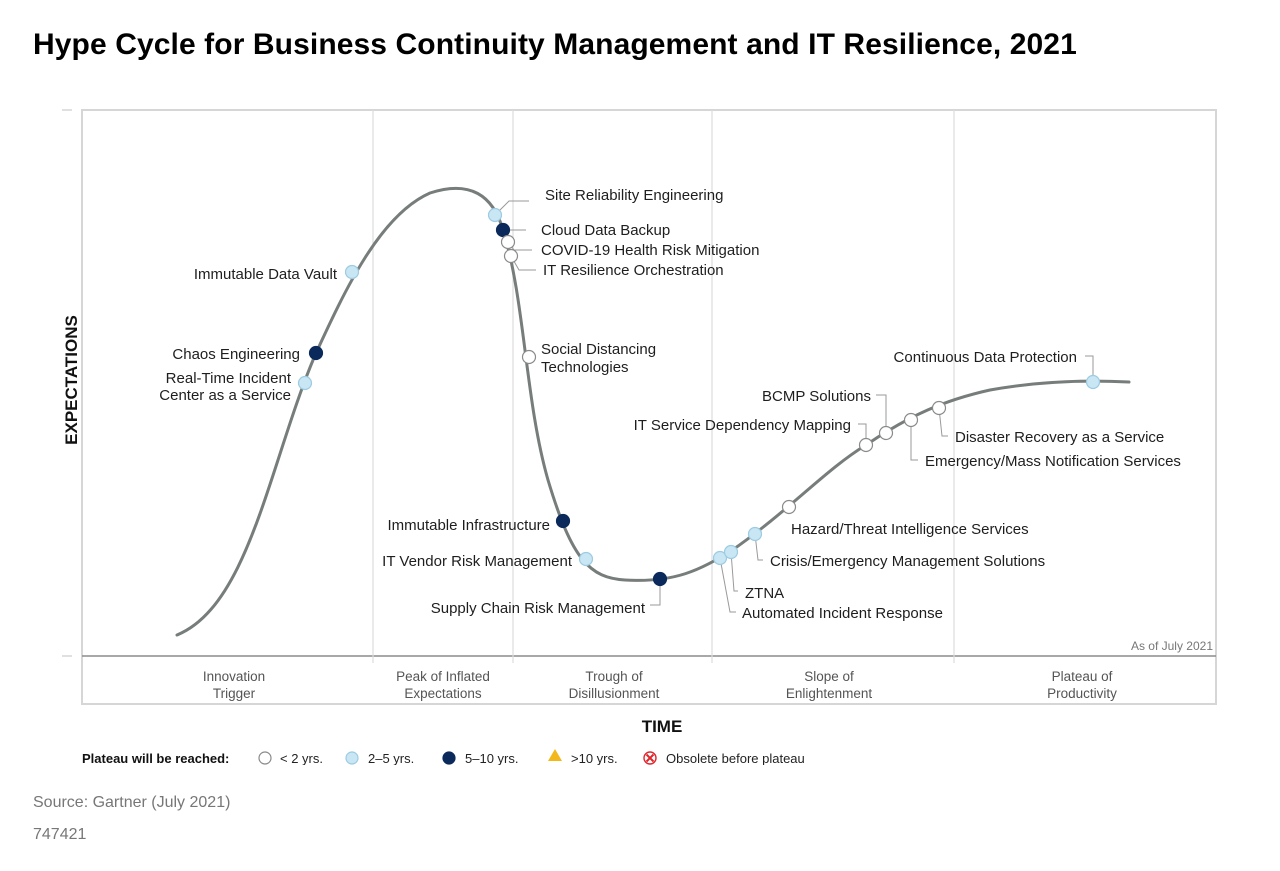  I want to click on label-continuous-data-protection: Continuous Data Protection, so click(985, 357).